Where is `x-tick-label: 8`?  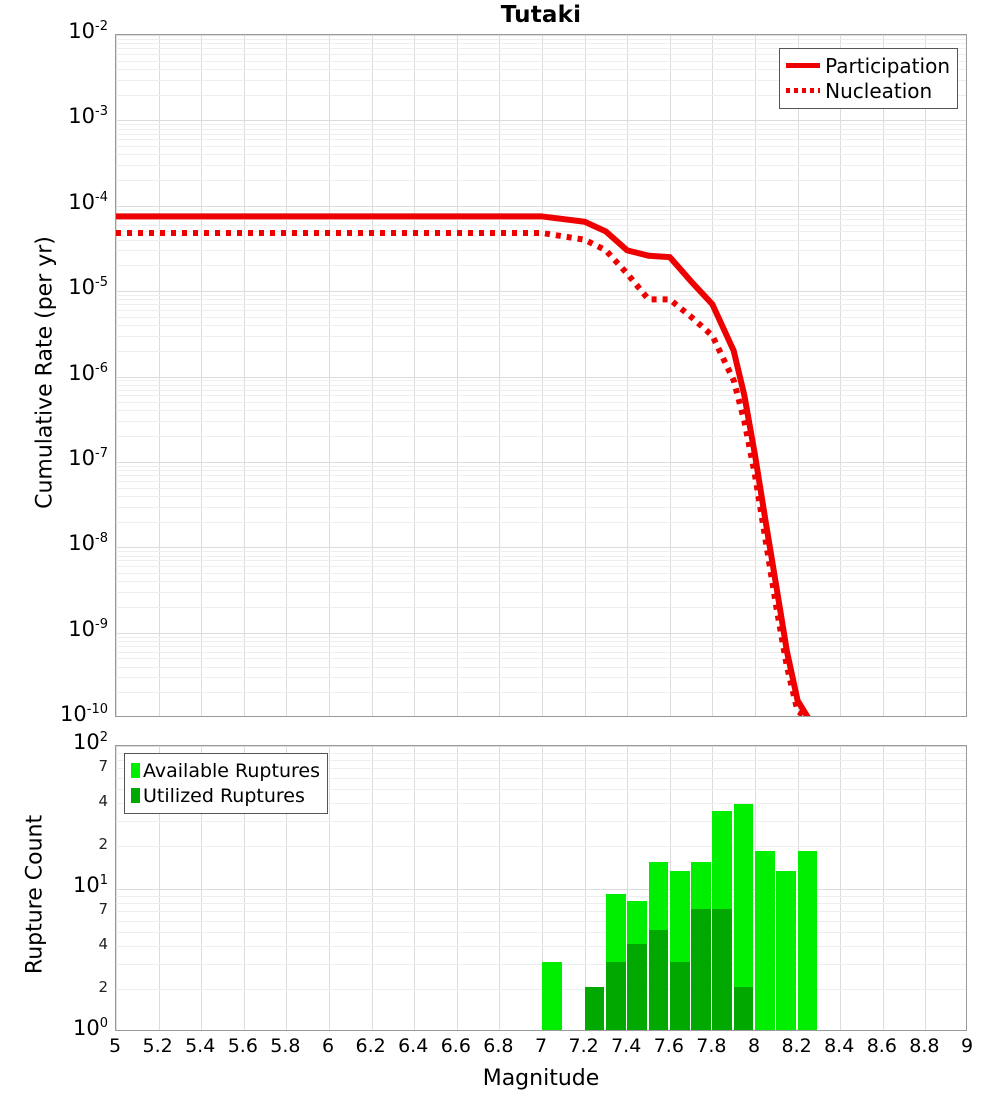 x-tick-label: 8 is located at coordinates (754, 1046).